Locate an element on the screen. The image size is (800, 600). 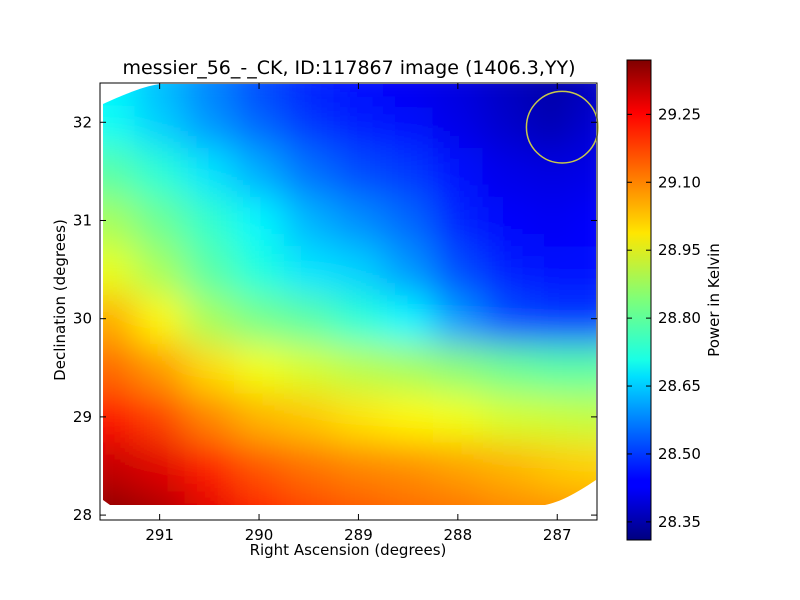
x-tick-label: 290 is located at coordinates (259, 535).